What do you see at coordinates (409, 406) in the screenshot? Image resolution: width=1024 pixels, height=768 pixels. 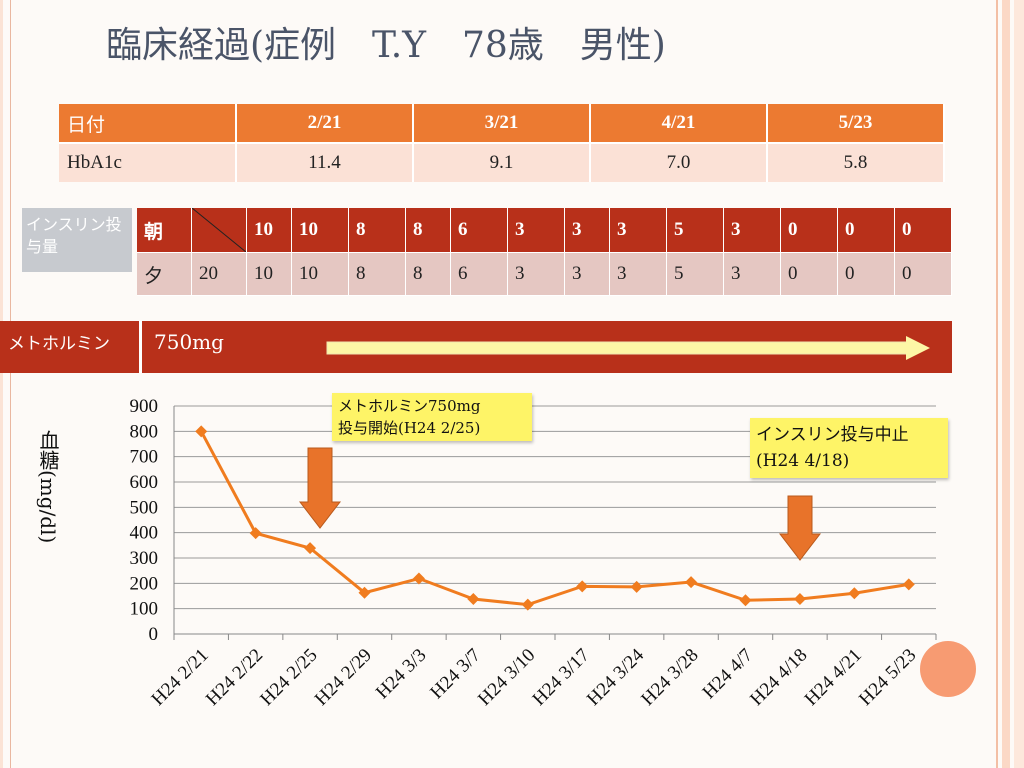 I see `callout-line: メトホルミン750mg` at bounding box center [409, 406].